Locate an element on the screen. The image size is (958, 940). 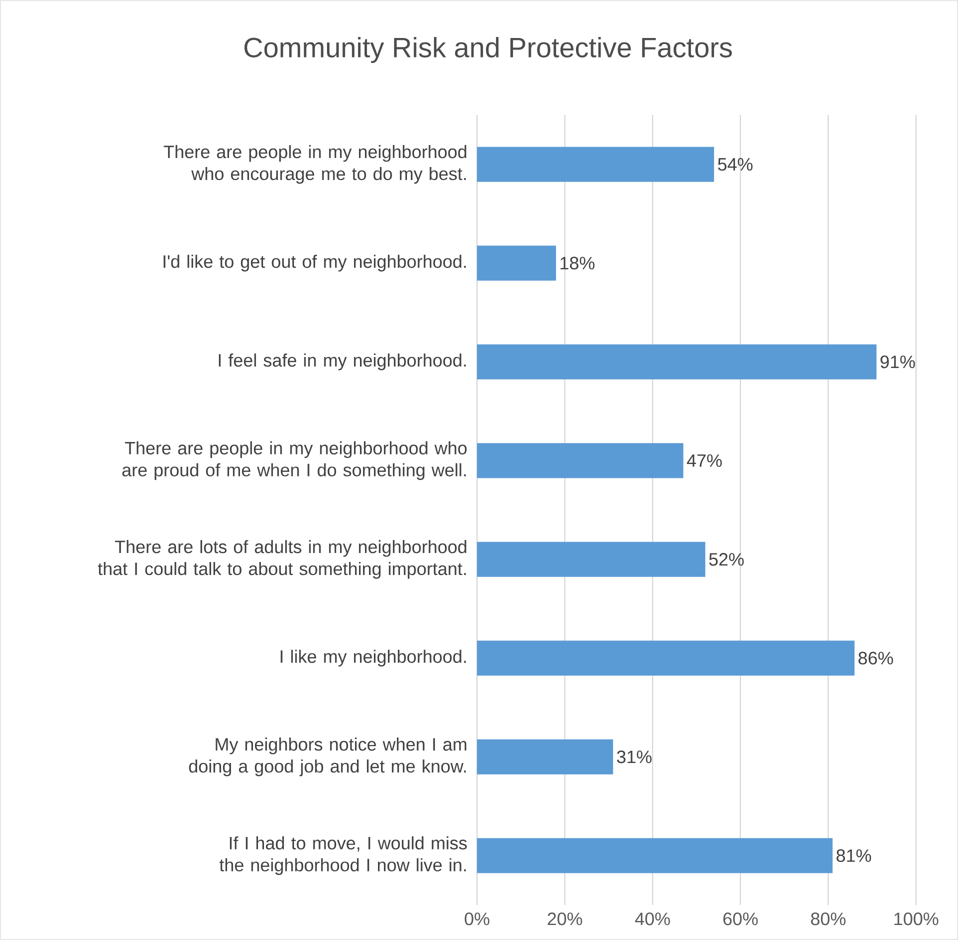
data-label: 91% is located at coordinates (897, 362).